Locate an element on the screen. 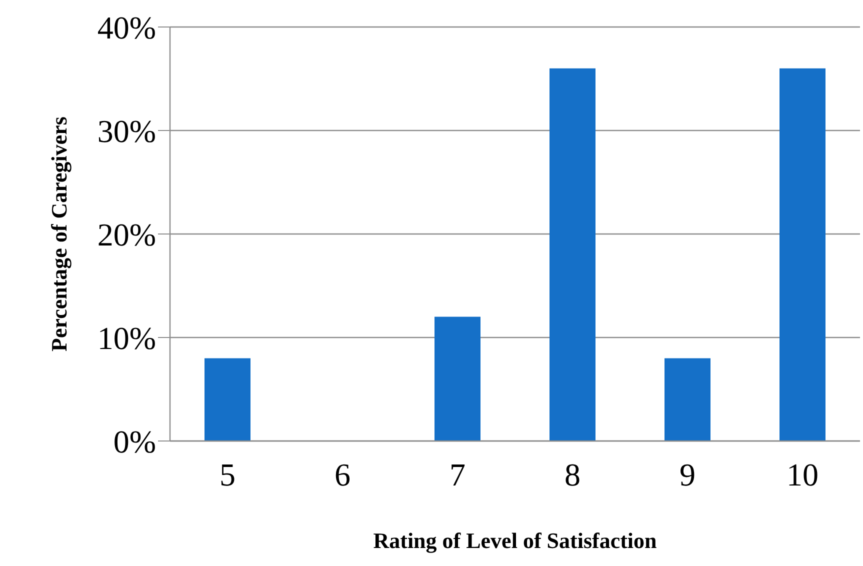 The image size is (863, 566). x-tick-label: 5 is located at coordinates (228, 474).